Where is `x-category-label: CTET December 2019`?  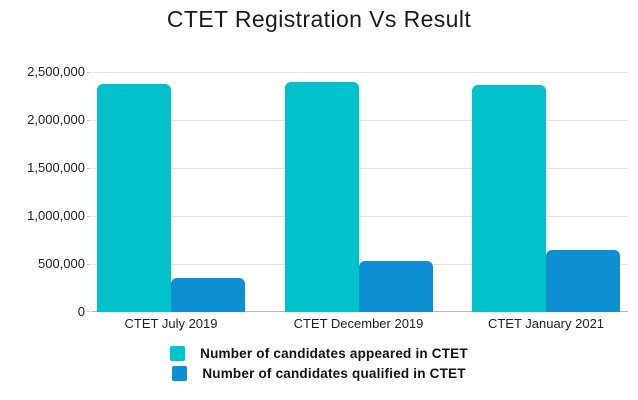 x-category-label: CTET December 2019 is located at coordinates (358, 323).